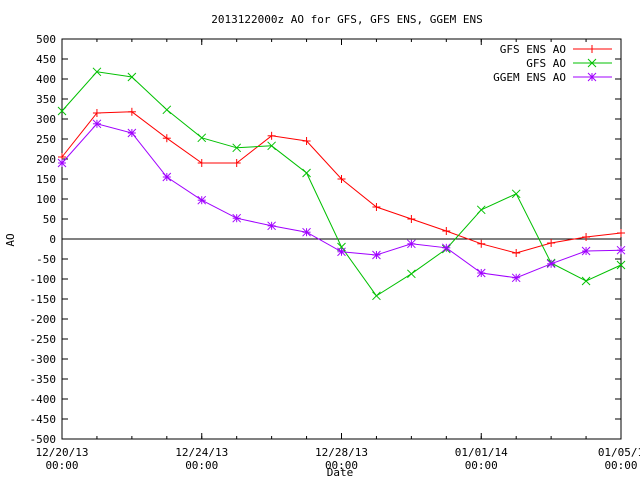 This screenshot has width=640, height=480. What do you see at coordinates (46, 59) in the screenshot?
I see `y-tick-label: 450` at bounding box center [46, 59].